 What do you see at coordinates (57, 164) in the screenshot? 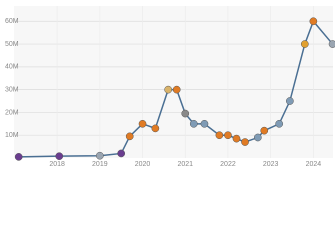
I see `x-tick-label: 2018` at bounding box center [57, 164].